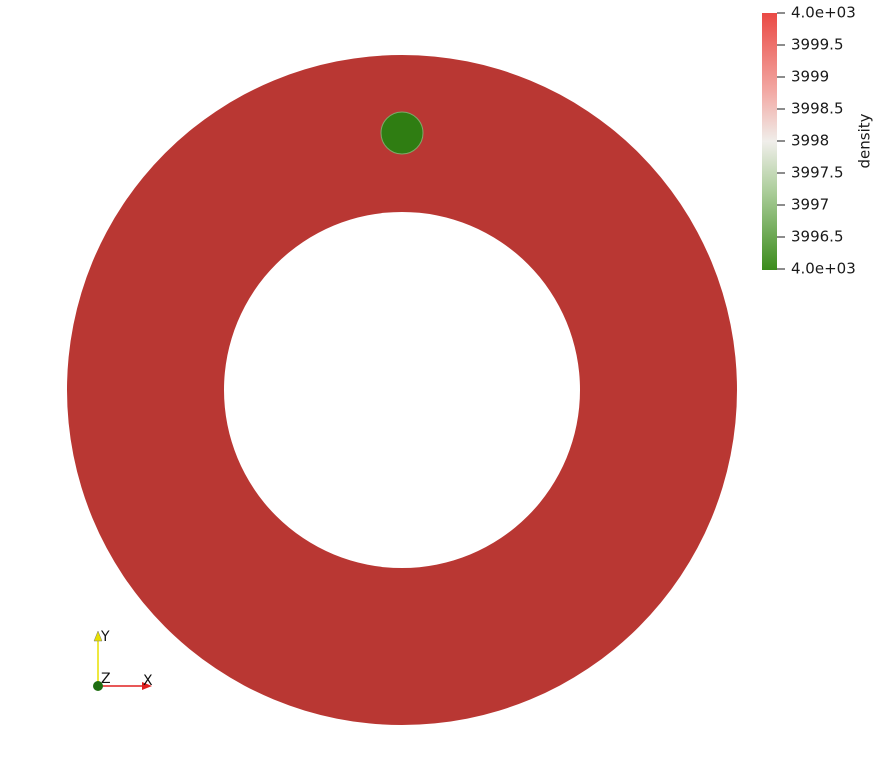  I want to click on color-bar, so click(769, 141).